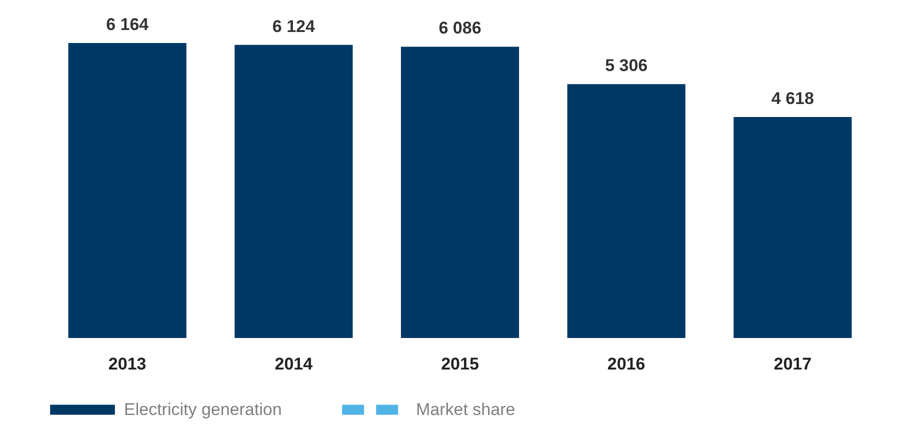 The width and height of the screenshot is (900, 425). I want to click on x-tick-label: 2014, so click(294, 364).